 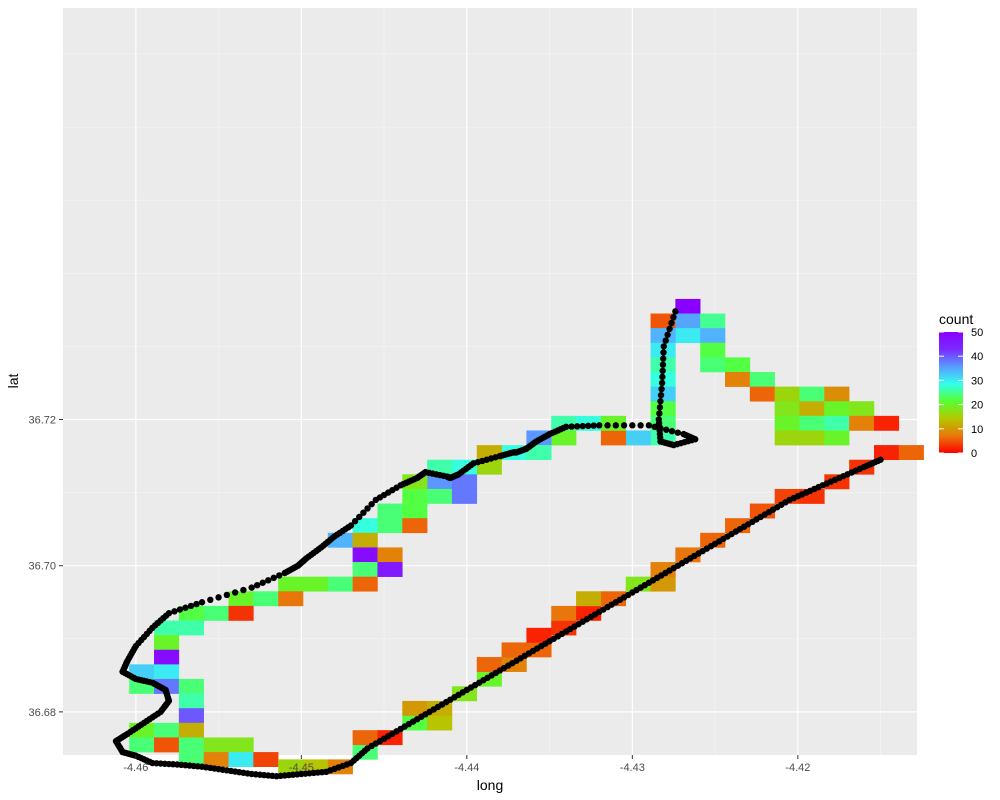 What do you see at coordinates (466, 768) in the screenshot?
I see `x-tick-label: -4.44` at bounding box center [466, 768].